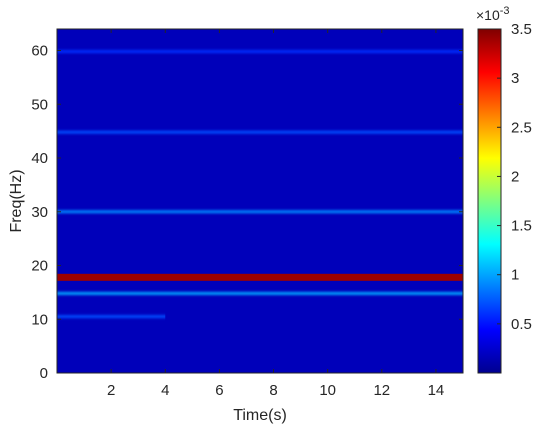  What do you see at coordinates (488, 15) in the screenshot?
I see `colorbar-exponent-base: ×10` at bounding box center [488, 15].